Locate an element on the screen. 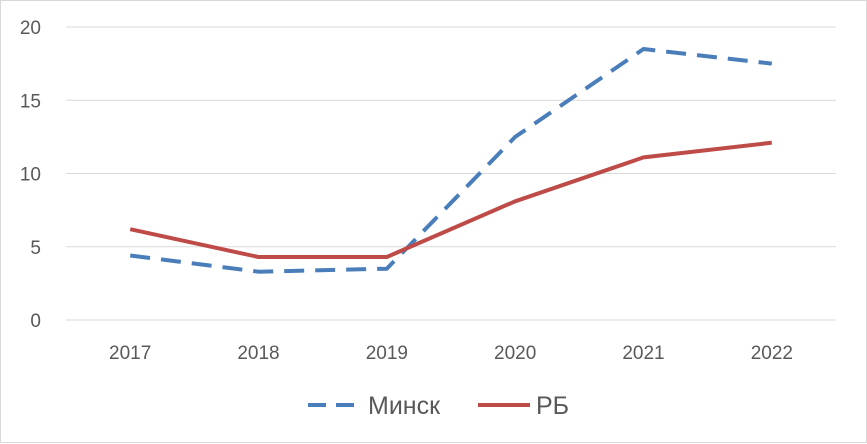 The image size is (867, 444). x-tick-label: 2017 is located at coordinates (130, 353).